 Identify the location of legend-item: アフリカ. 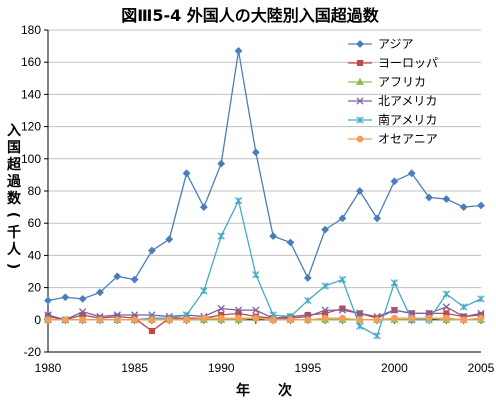
(387, 82).